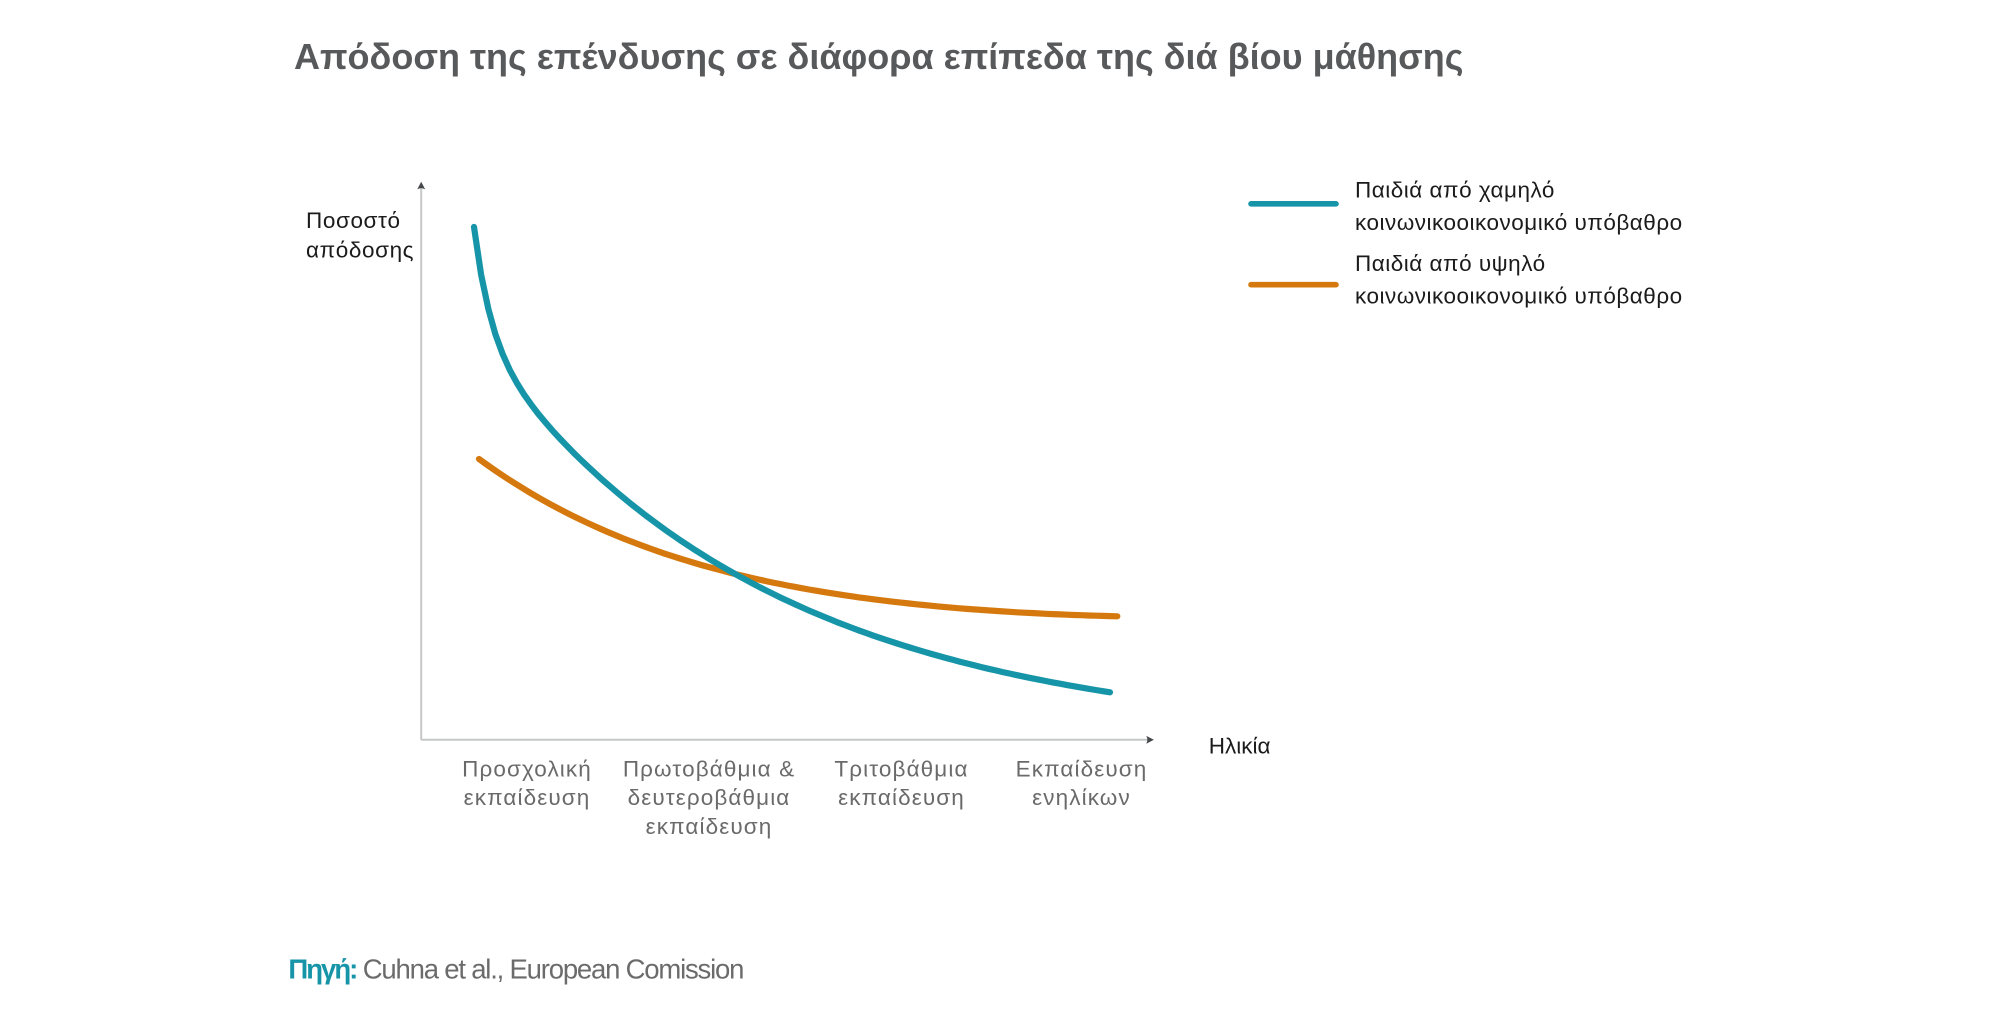 This screenshot has width=2000, height=1010. I want to click on svg-text: Τριτοβάθμια, so click(901, 768).